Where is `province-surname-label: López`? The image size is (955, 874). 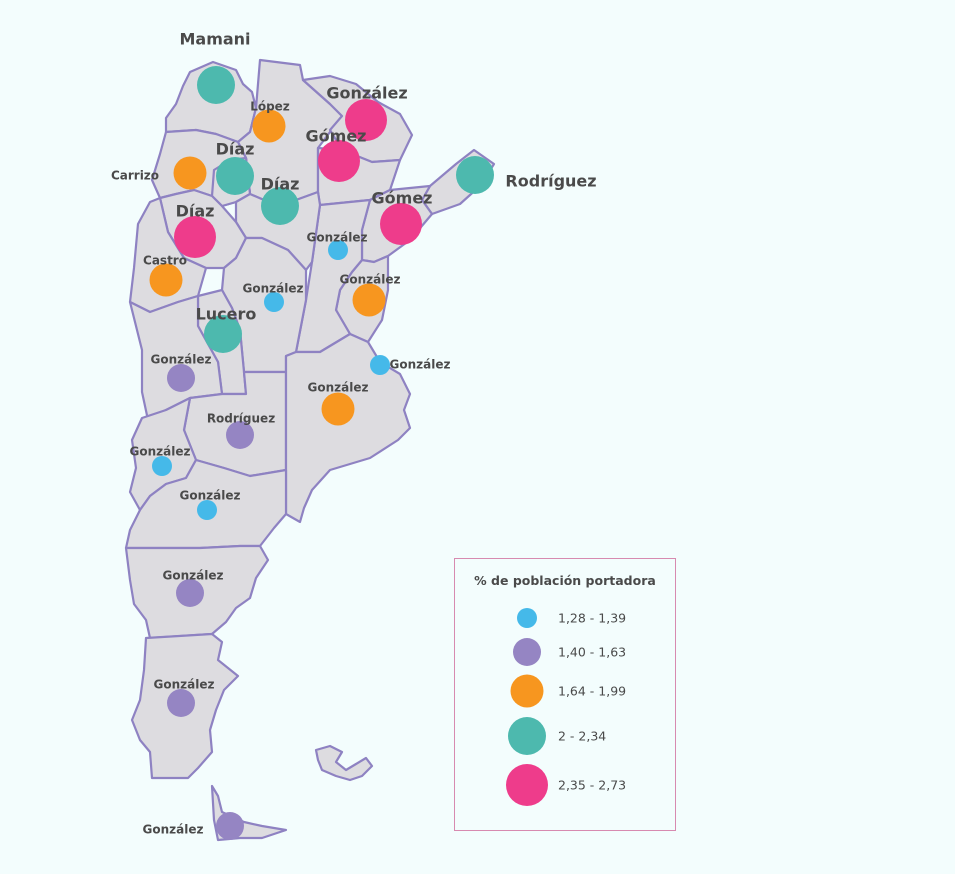 province-surname-label: López is located at coordinates (270, 107).